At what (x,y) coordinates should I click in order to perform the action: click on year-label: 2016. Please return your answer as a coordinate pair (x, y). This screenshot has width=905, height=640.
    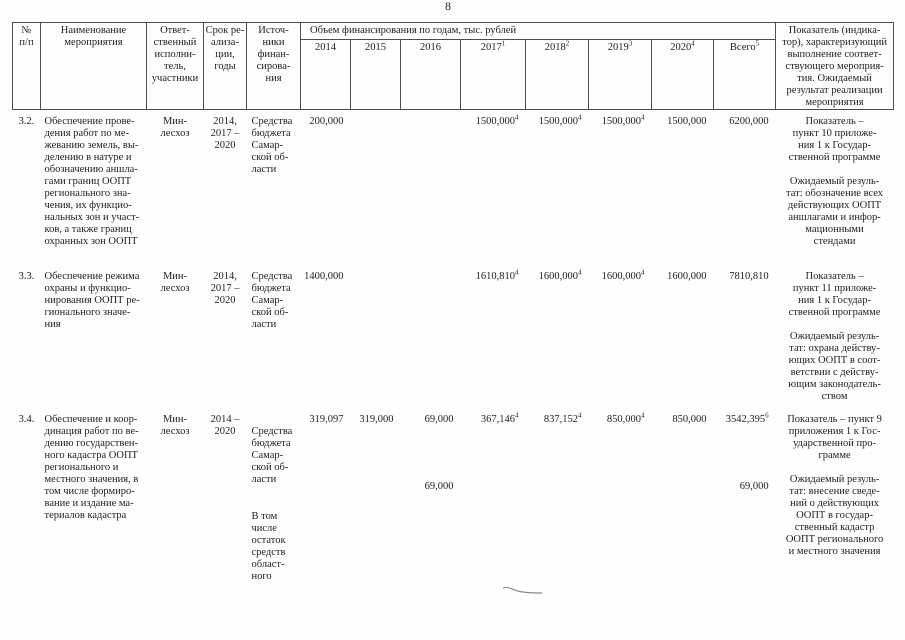
    Looking at the image, I should click on (430, 47).